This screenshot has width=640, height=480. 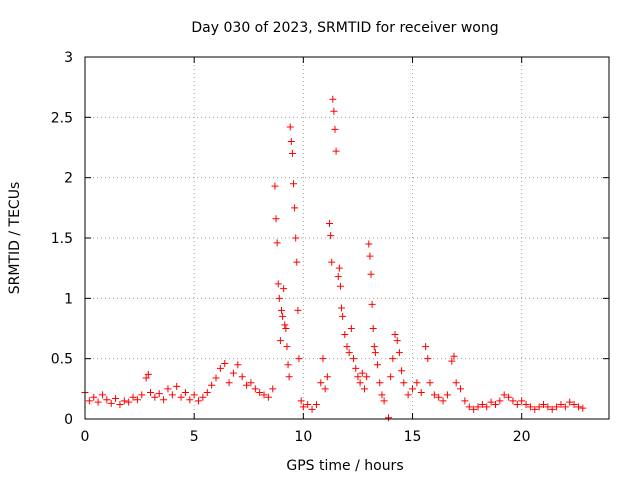 I want to click on y-tick-label: 3, so click(x=68, y=58).